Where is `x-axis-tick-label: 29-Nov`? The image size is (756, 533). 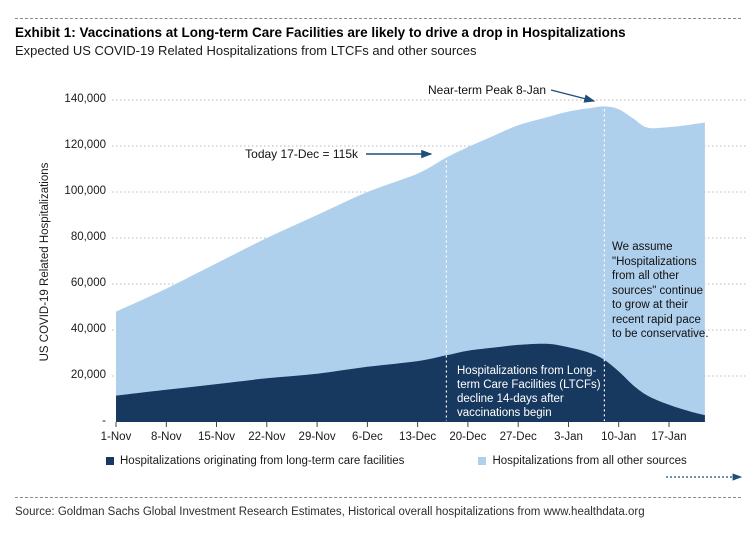
x-axis-tick-label: 29-Nov is located at coordinates (317, 437).